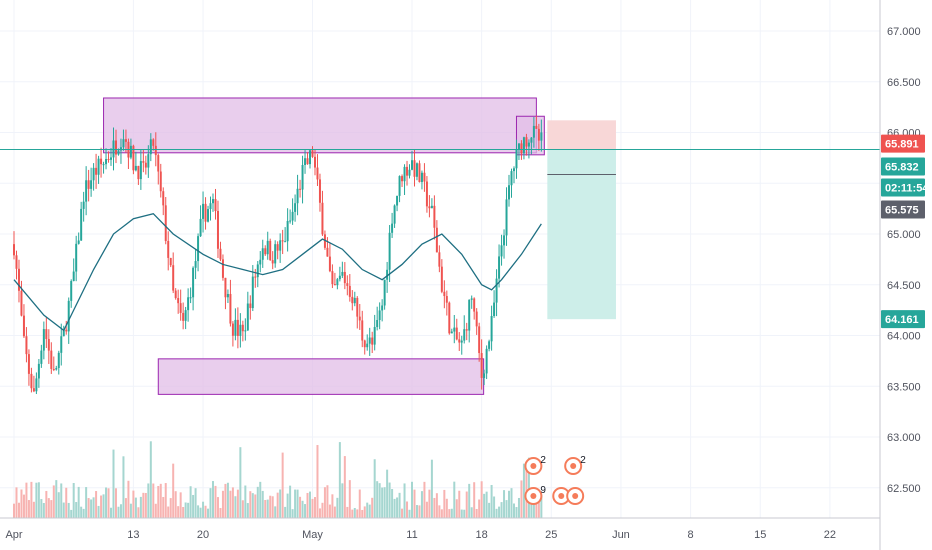 This screenshot has height=550, width=932. I want to click on y-tick-label-1: 63.000, so click(904, 438).